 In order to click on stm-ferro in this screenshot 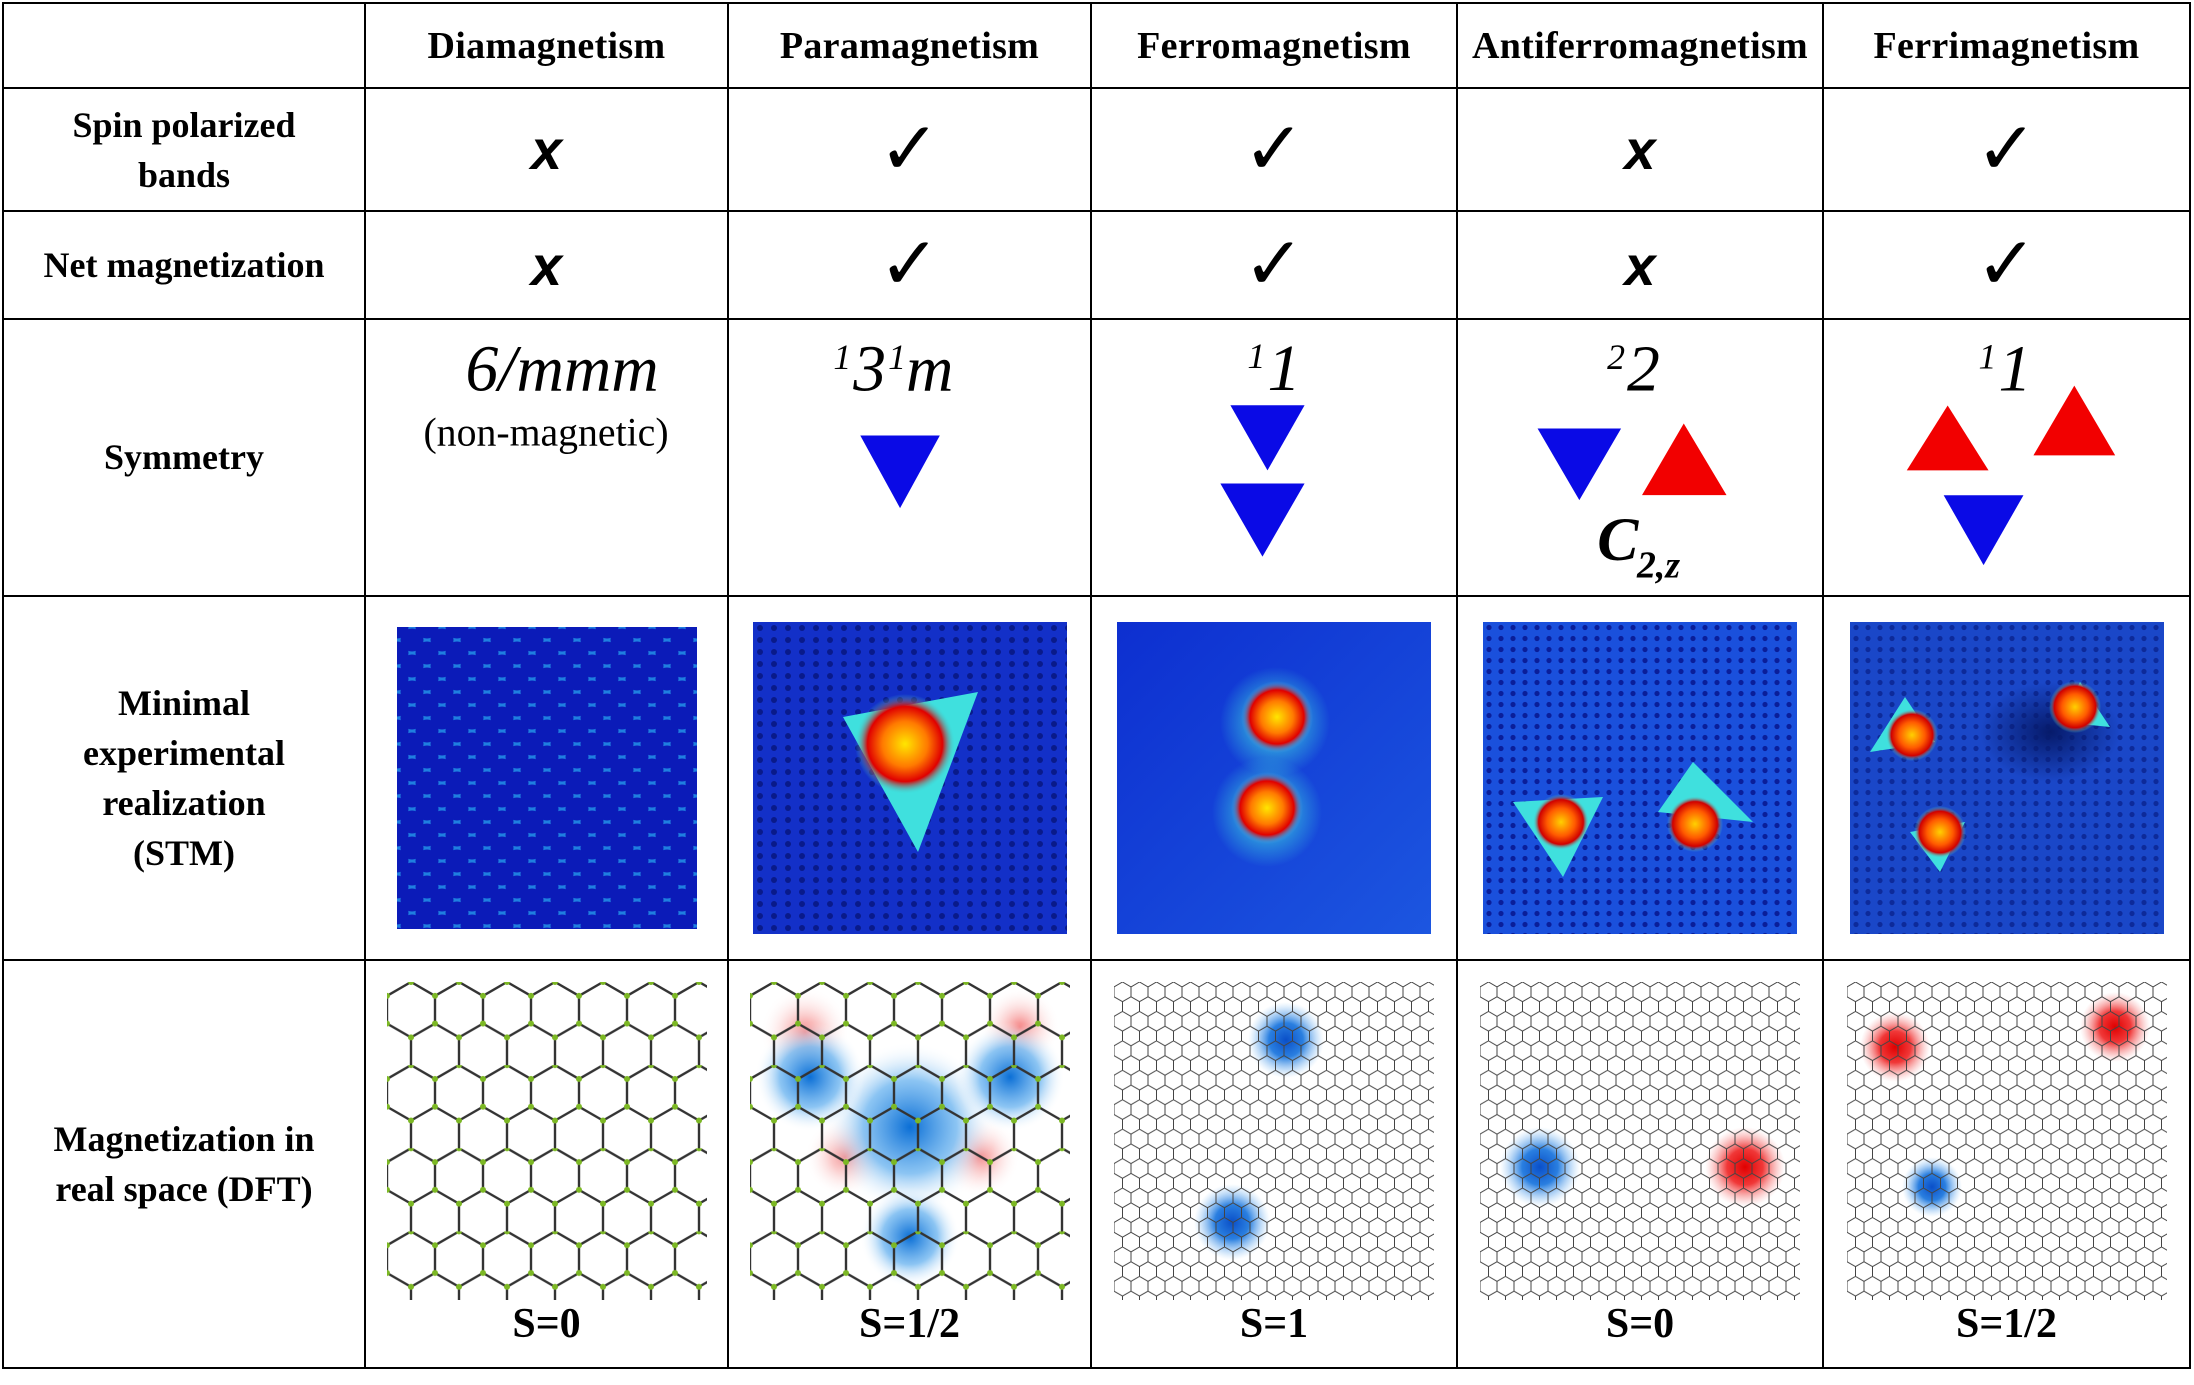, I will do `click(1274, 777)`.